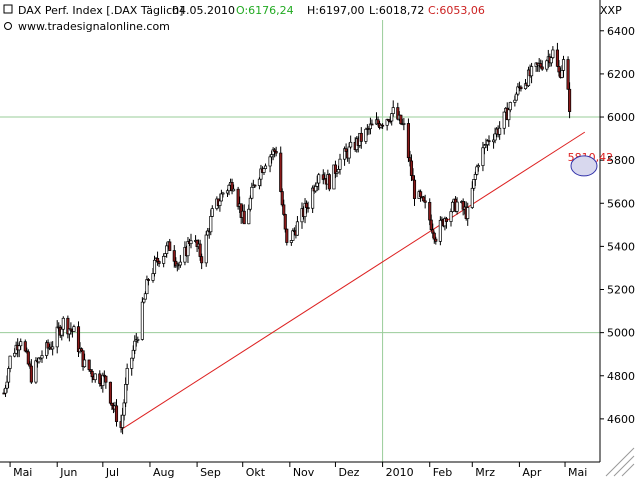 This screenshot has height=480, width=640. I want to click on y-tick-label: 5800, so click(621, 160).